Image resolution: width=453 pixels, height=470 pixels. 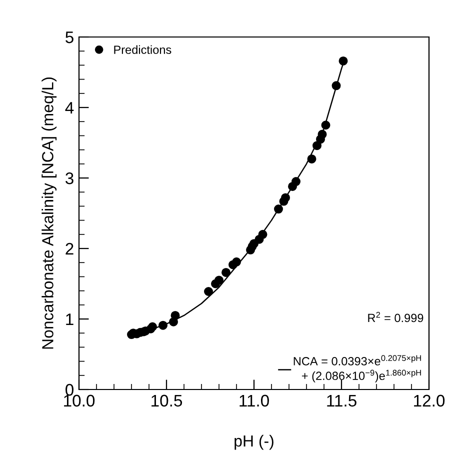 What do you see at coordinates (79, 400) in the screenshot?
I see `x-tick-label: 10.0` at bounding box center [79, 400].